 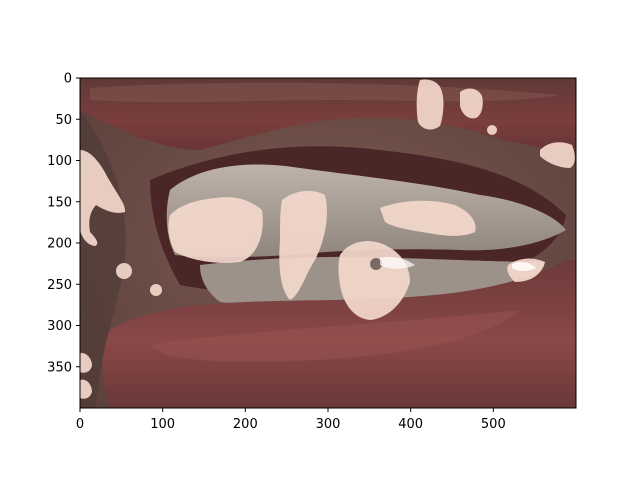 I want to click on y-tick-label: 350, so click(x=59, y=367).